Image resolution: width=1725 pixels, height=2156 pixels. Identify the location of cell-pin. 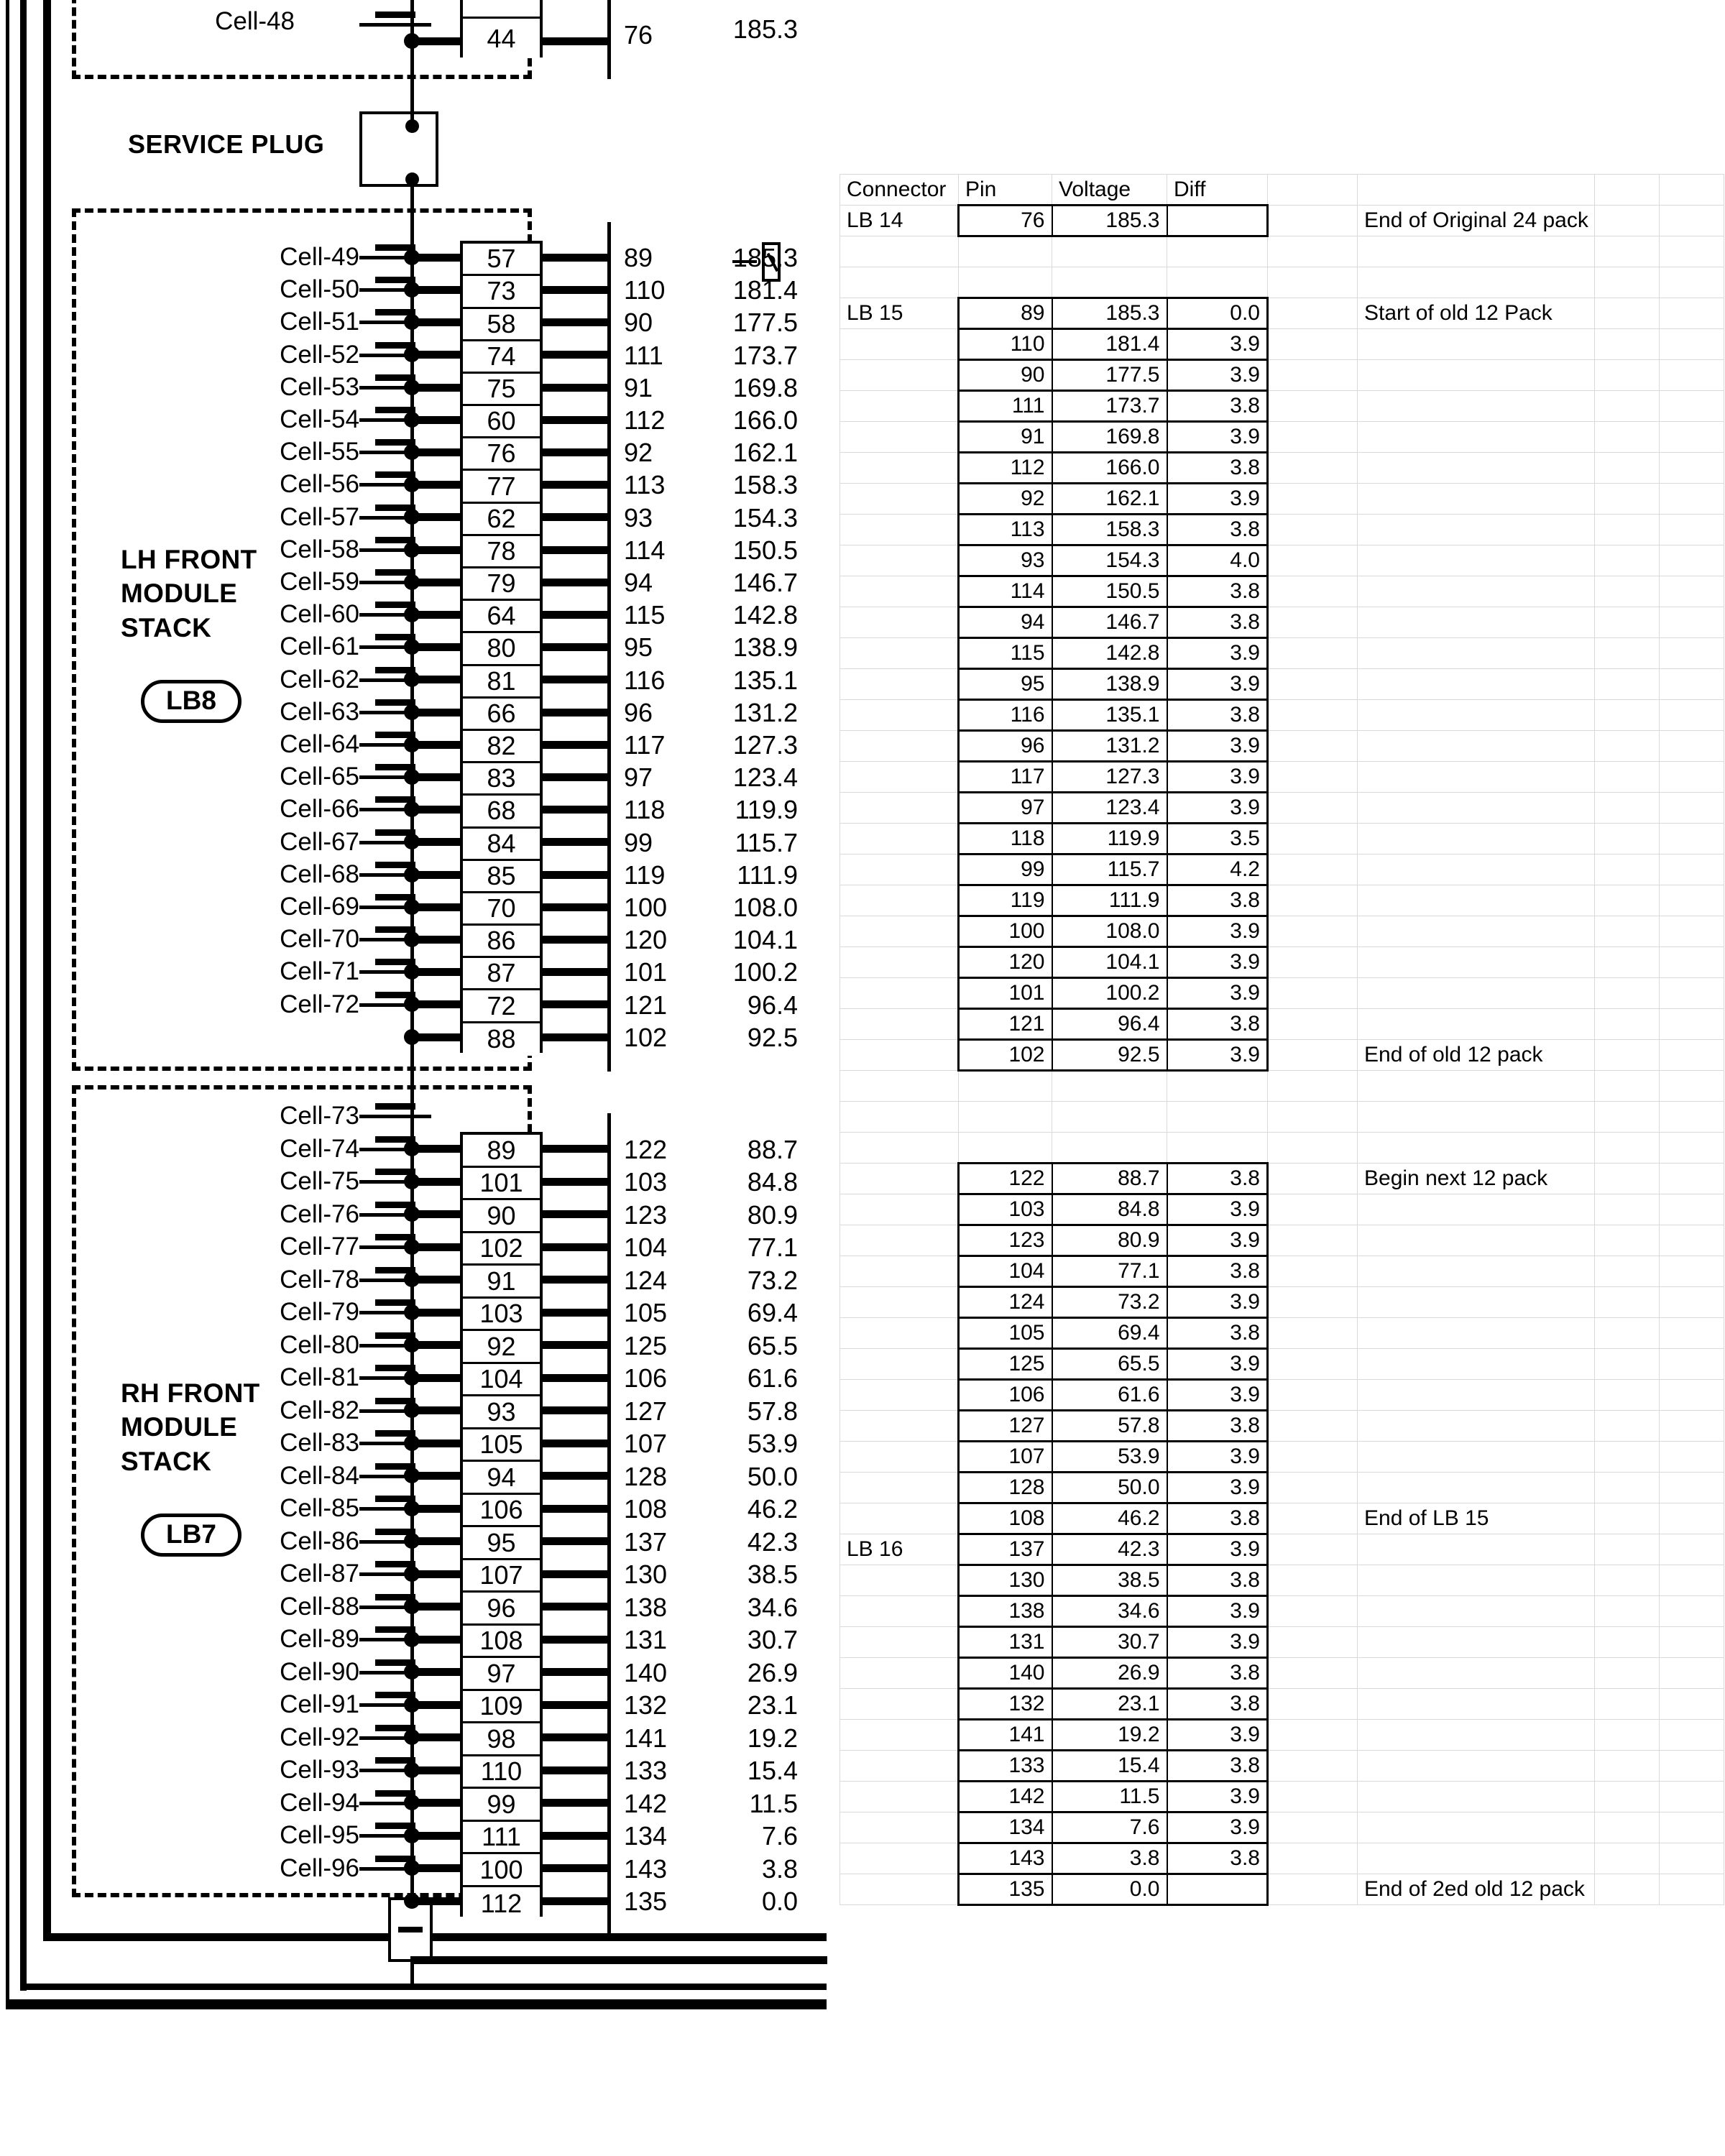
(1005, 282).